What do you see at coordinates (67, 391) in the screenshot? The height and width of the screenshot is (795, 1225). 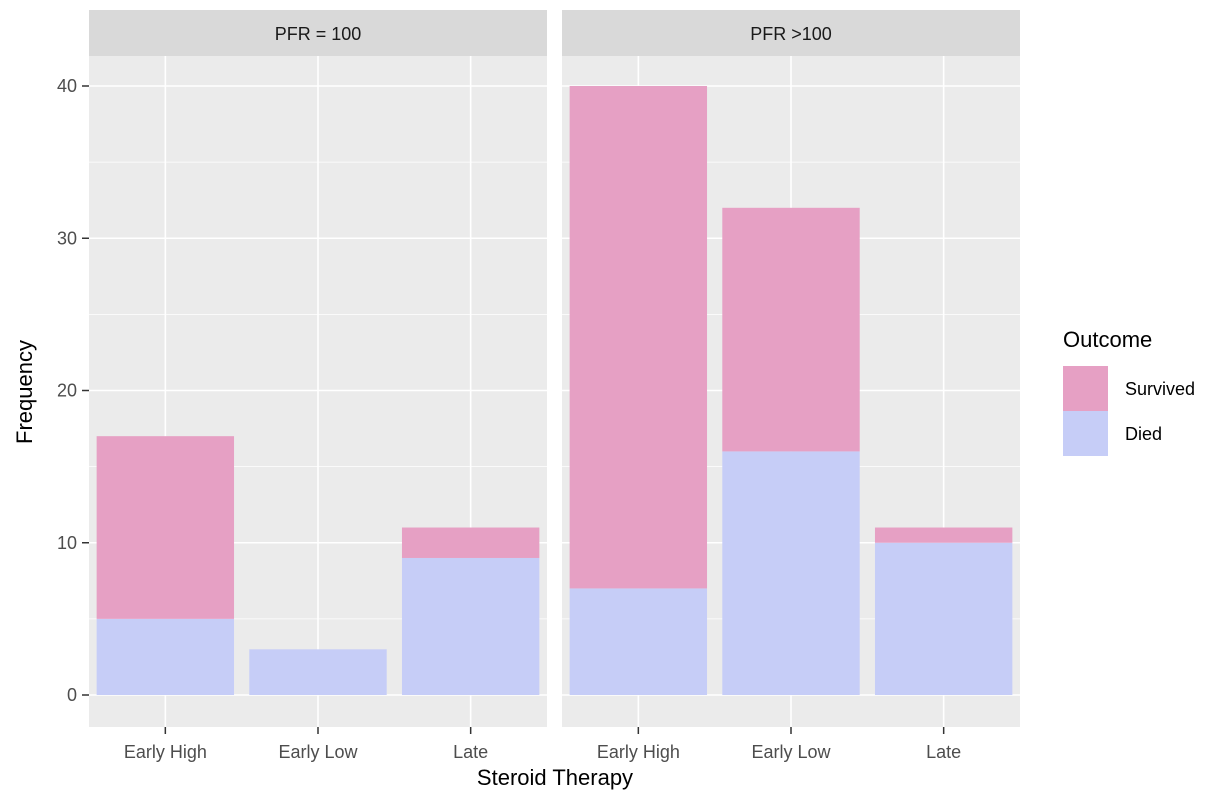 I see `y-tick-label: 20` at bounding box center [67, 391].